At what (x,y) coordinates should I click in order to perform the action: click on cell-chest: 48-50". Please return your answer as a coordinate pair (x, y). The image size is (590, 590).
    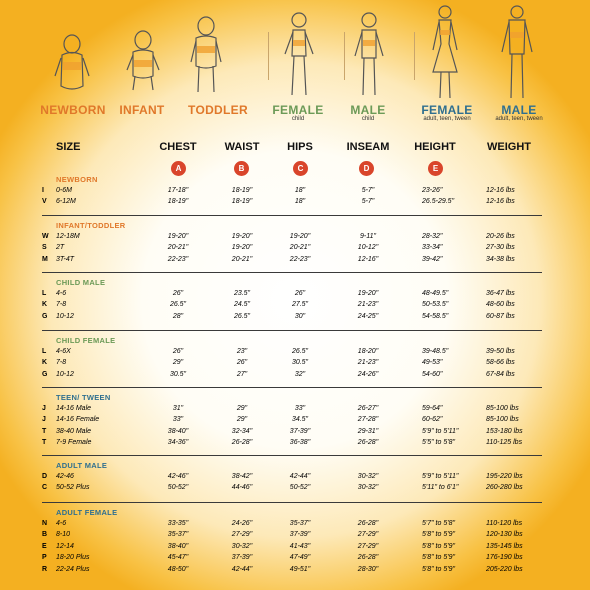
    Looking at the image, I should click on (178, 569).